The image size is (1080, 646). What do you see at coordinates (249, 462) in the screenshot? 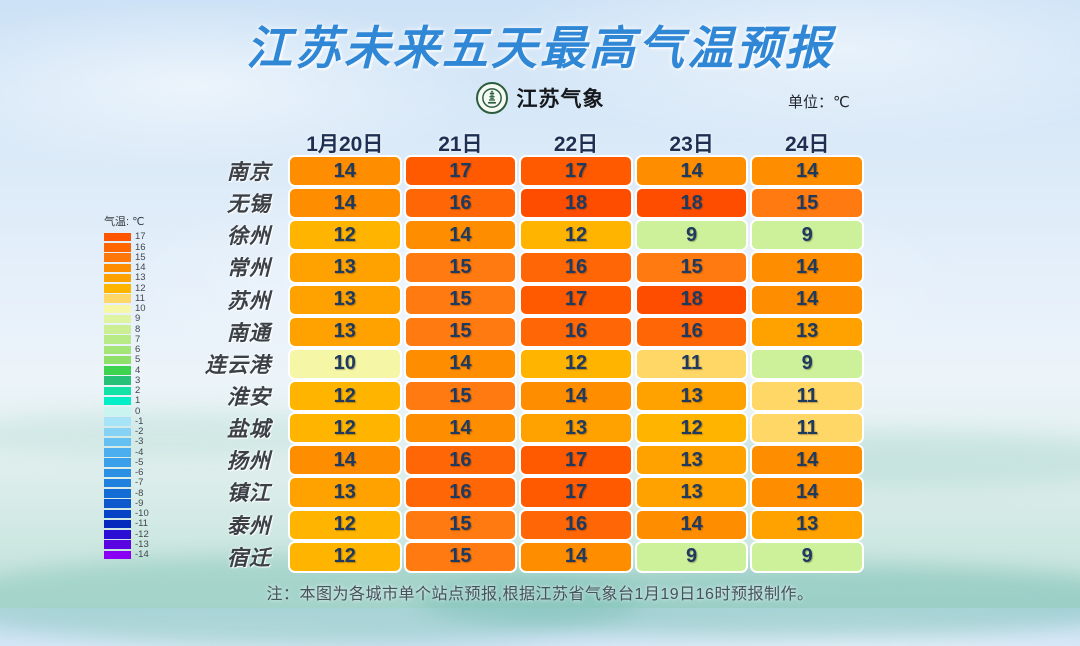
I see `city-label: 扬州` at bounding box center [249, 462].